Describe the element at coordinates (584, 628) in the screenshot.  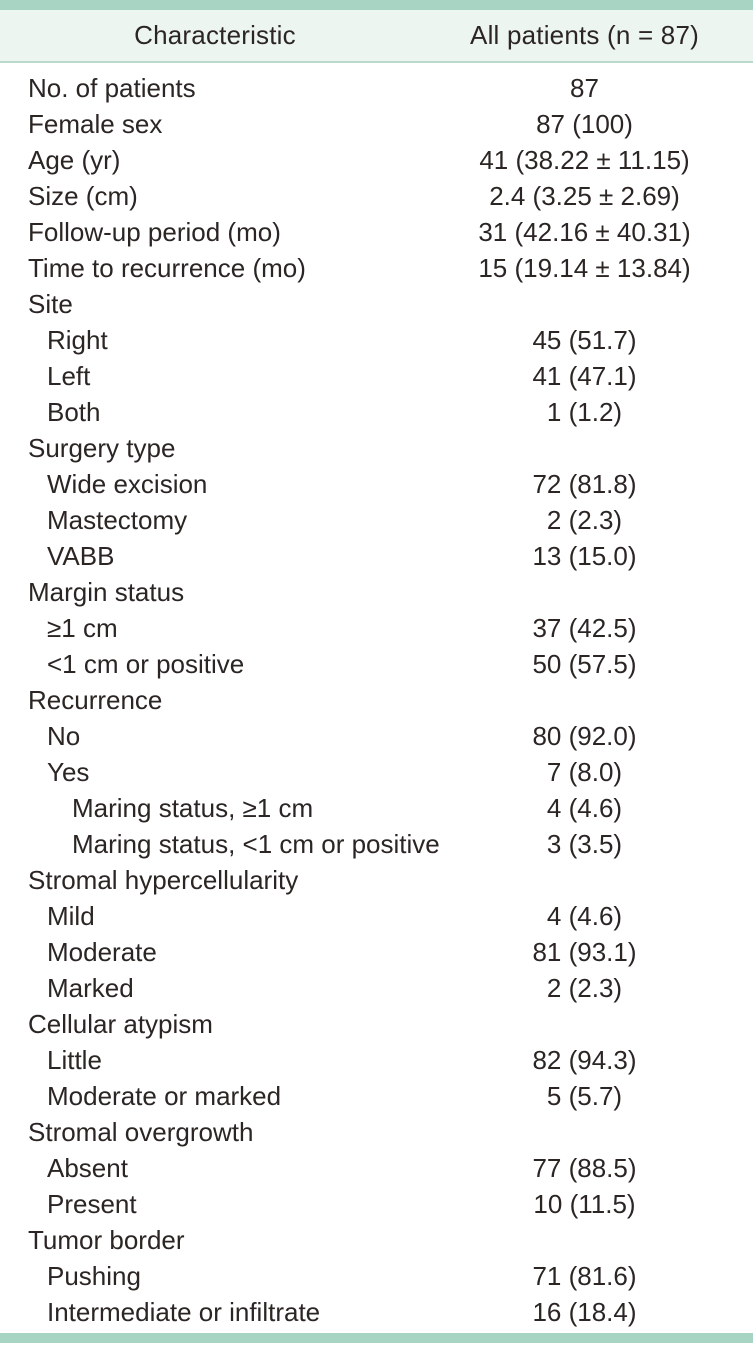
I see `row-value: 37 (42.5)` at that location.